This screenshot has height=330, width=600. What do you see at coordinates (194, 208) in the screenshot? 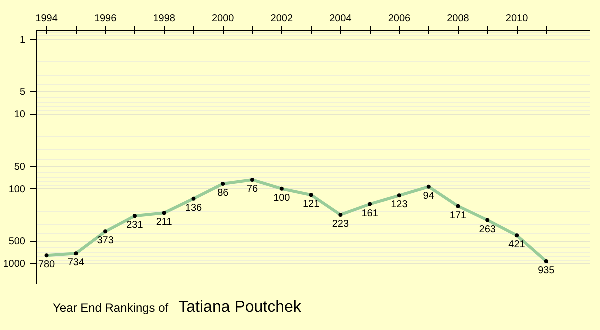
I see `data-label: 136` at bounding box center [194, 208].